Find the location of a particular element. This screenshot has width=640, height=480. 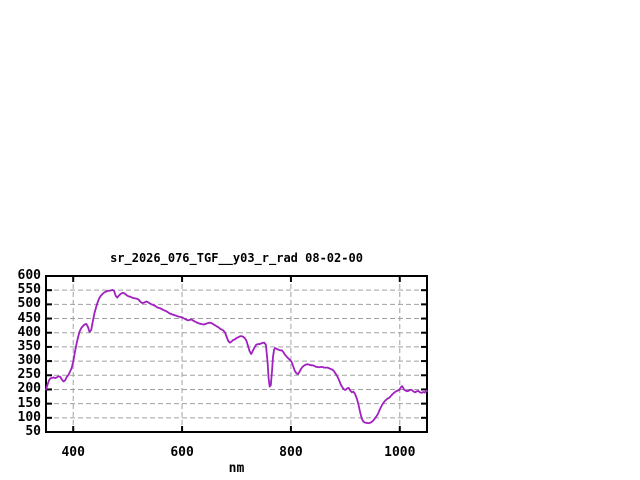

chart-title: sr_2026_076_TGF__y03_r_rad 08-02-00 is located at coordinates (236, 258).